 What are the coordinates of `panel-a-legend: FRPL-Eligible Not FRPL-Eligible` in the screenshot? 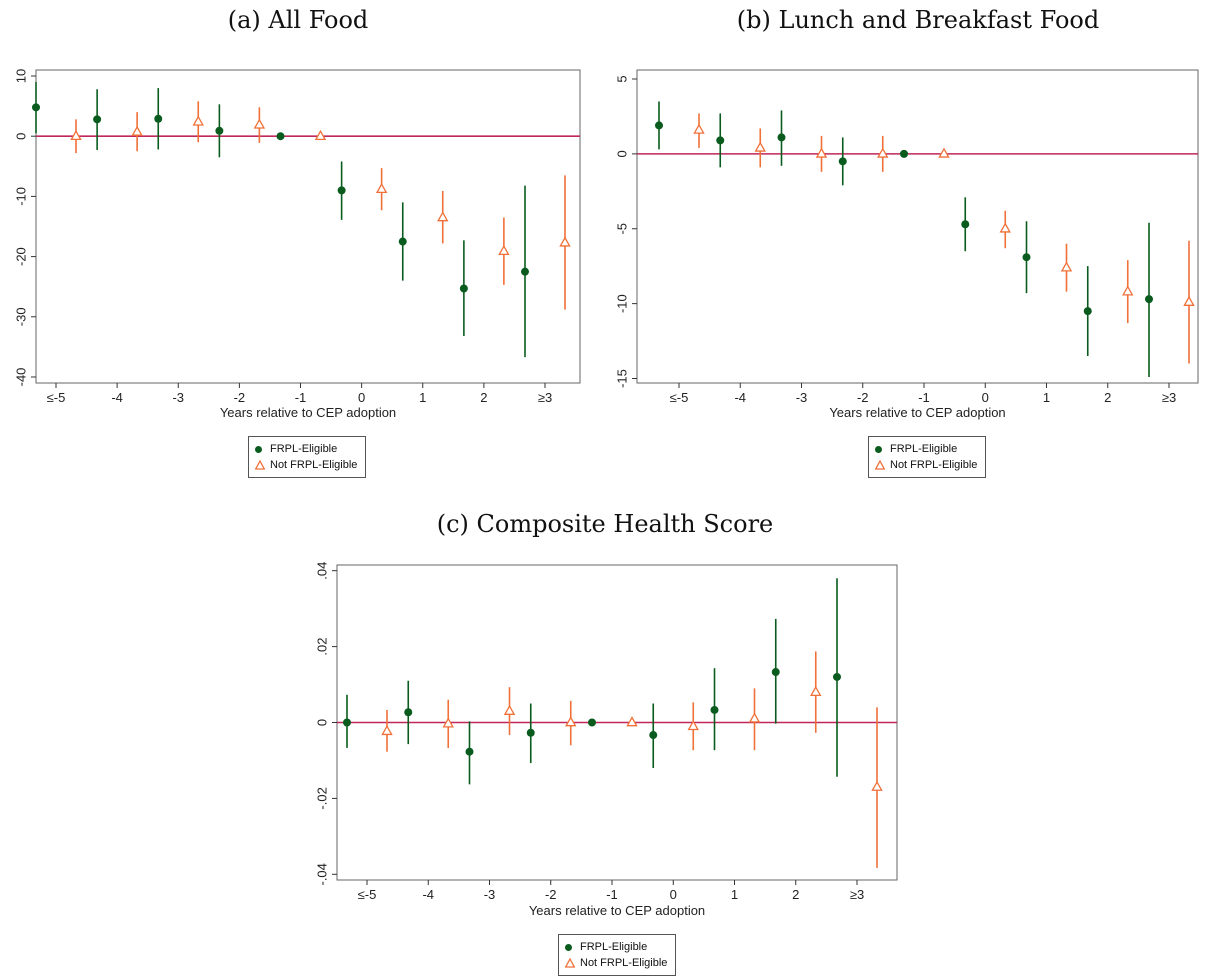 It's located at (307, 457).